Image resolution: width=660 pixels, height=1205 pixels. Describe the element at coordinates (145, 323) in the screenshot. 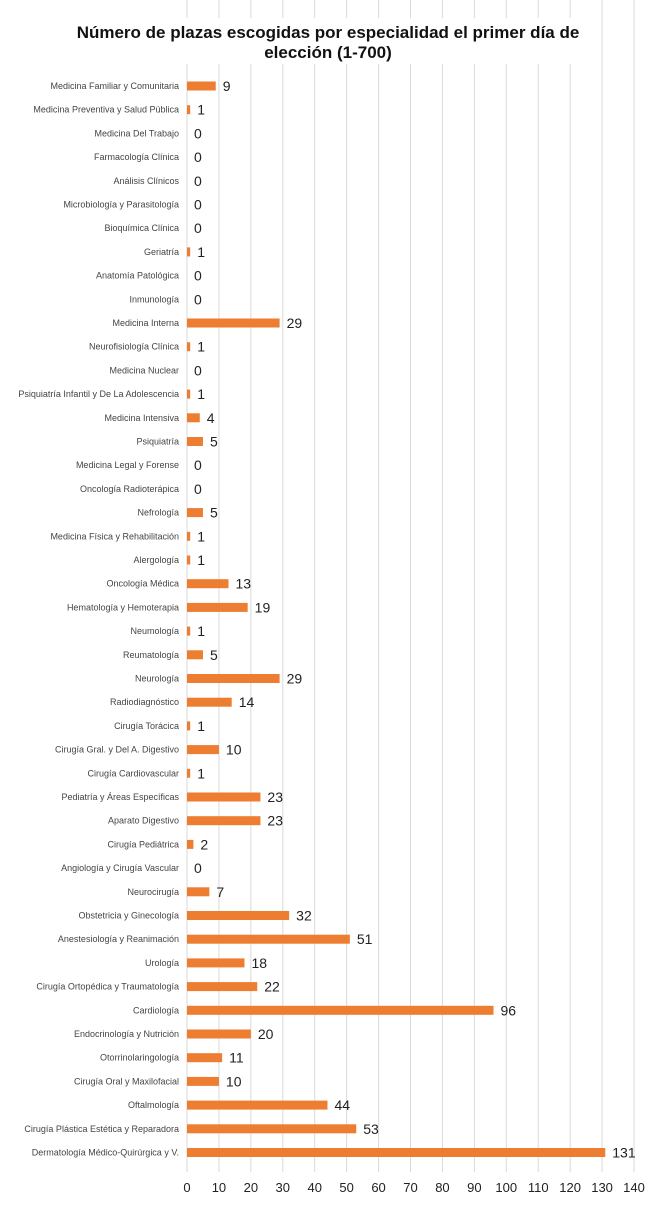

I see `category-label: Medicina Interna` at that location.